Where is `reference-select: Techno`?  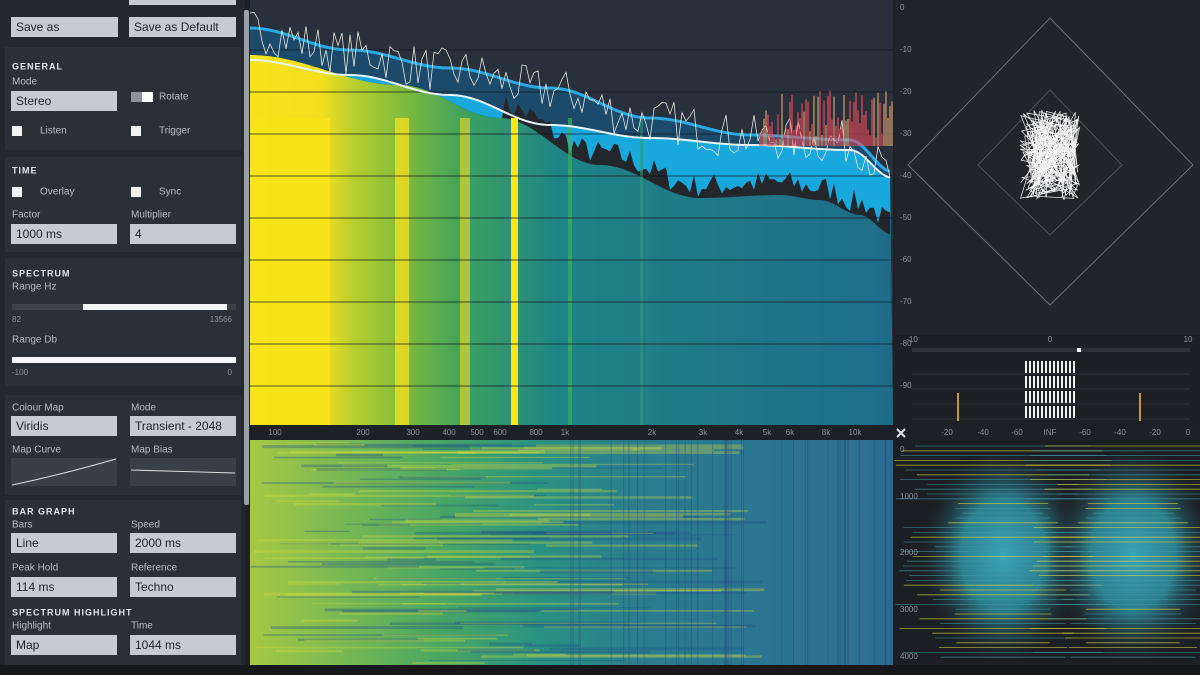
reference-select: Techno is located at coordinates (154, 587).